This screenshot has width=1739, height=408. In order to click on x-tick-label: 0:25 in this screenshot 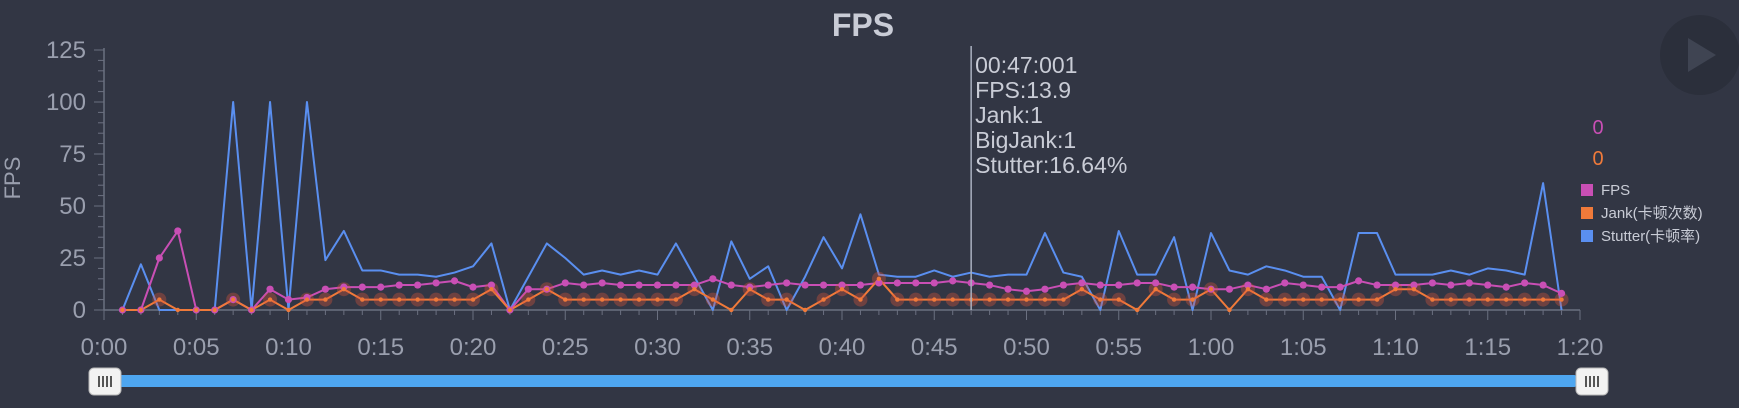, I will do `click(565, 347)`.